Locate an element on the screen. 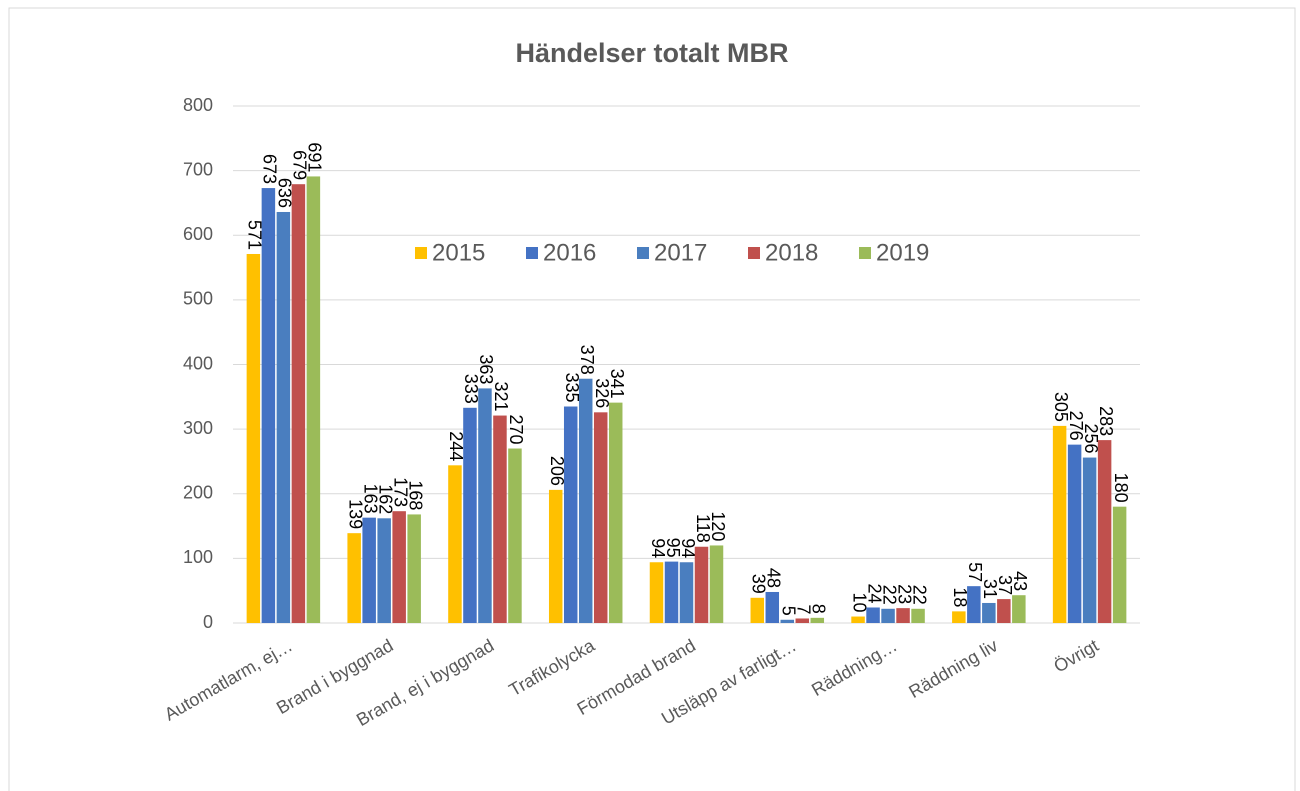 The height and width of the screenshot is (791, 1300). data-label: 363 is located at coordinates (486, 369).